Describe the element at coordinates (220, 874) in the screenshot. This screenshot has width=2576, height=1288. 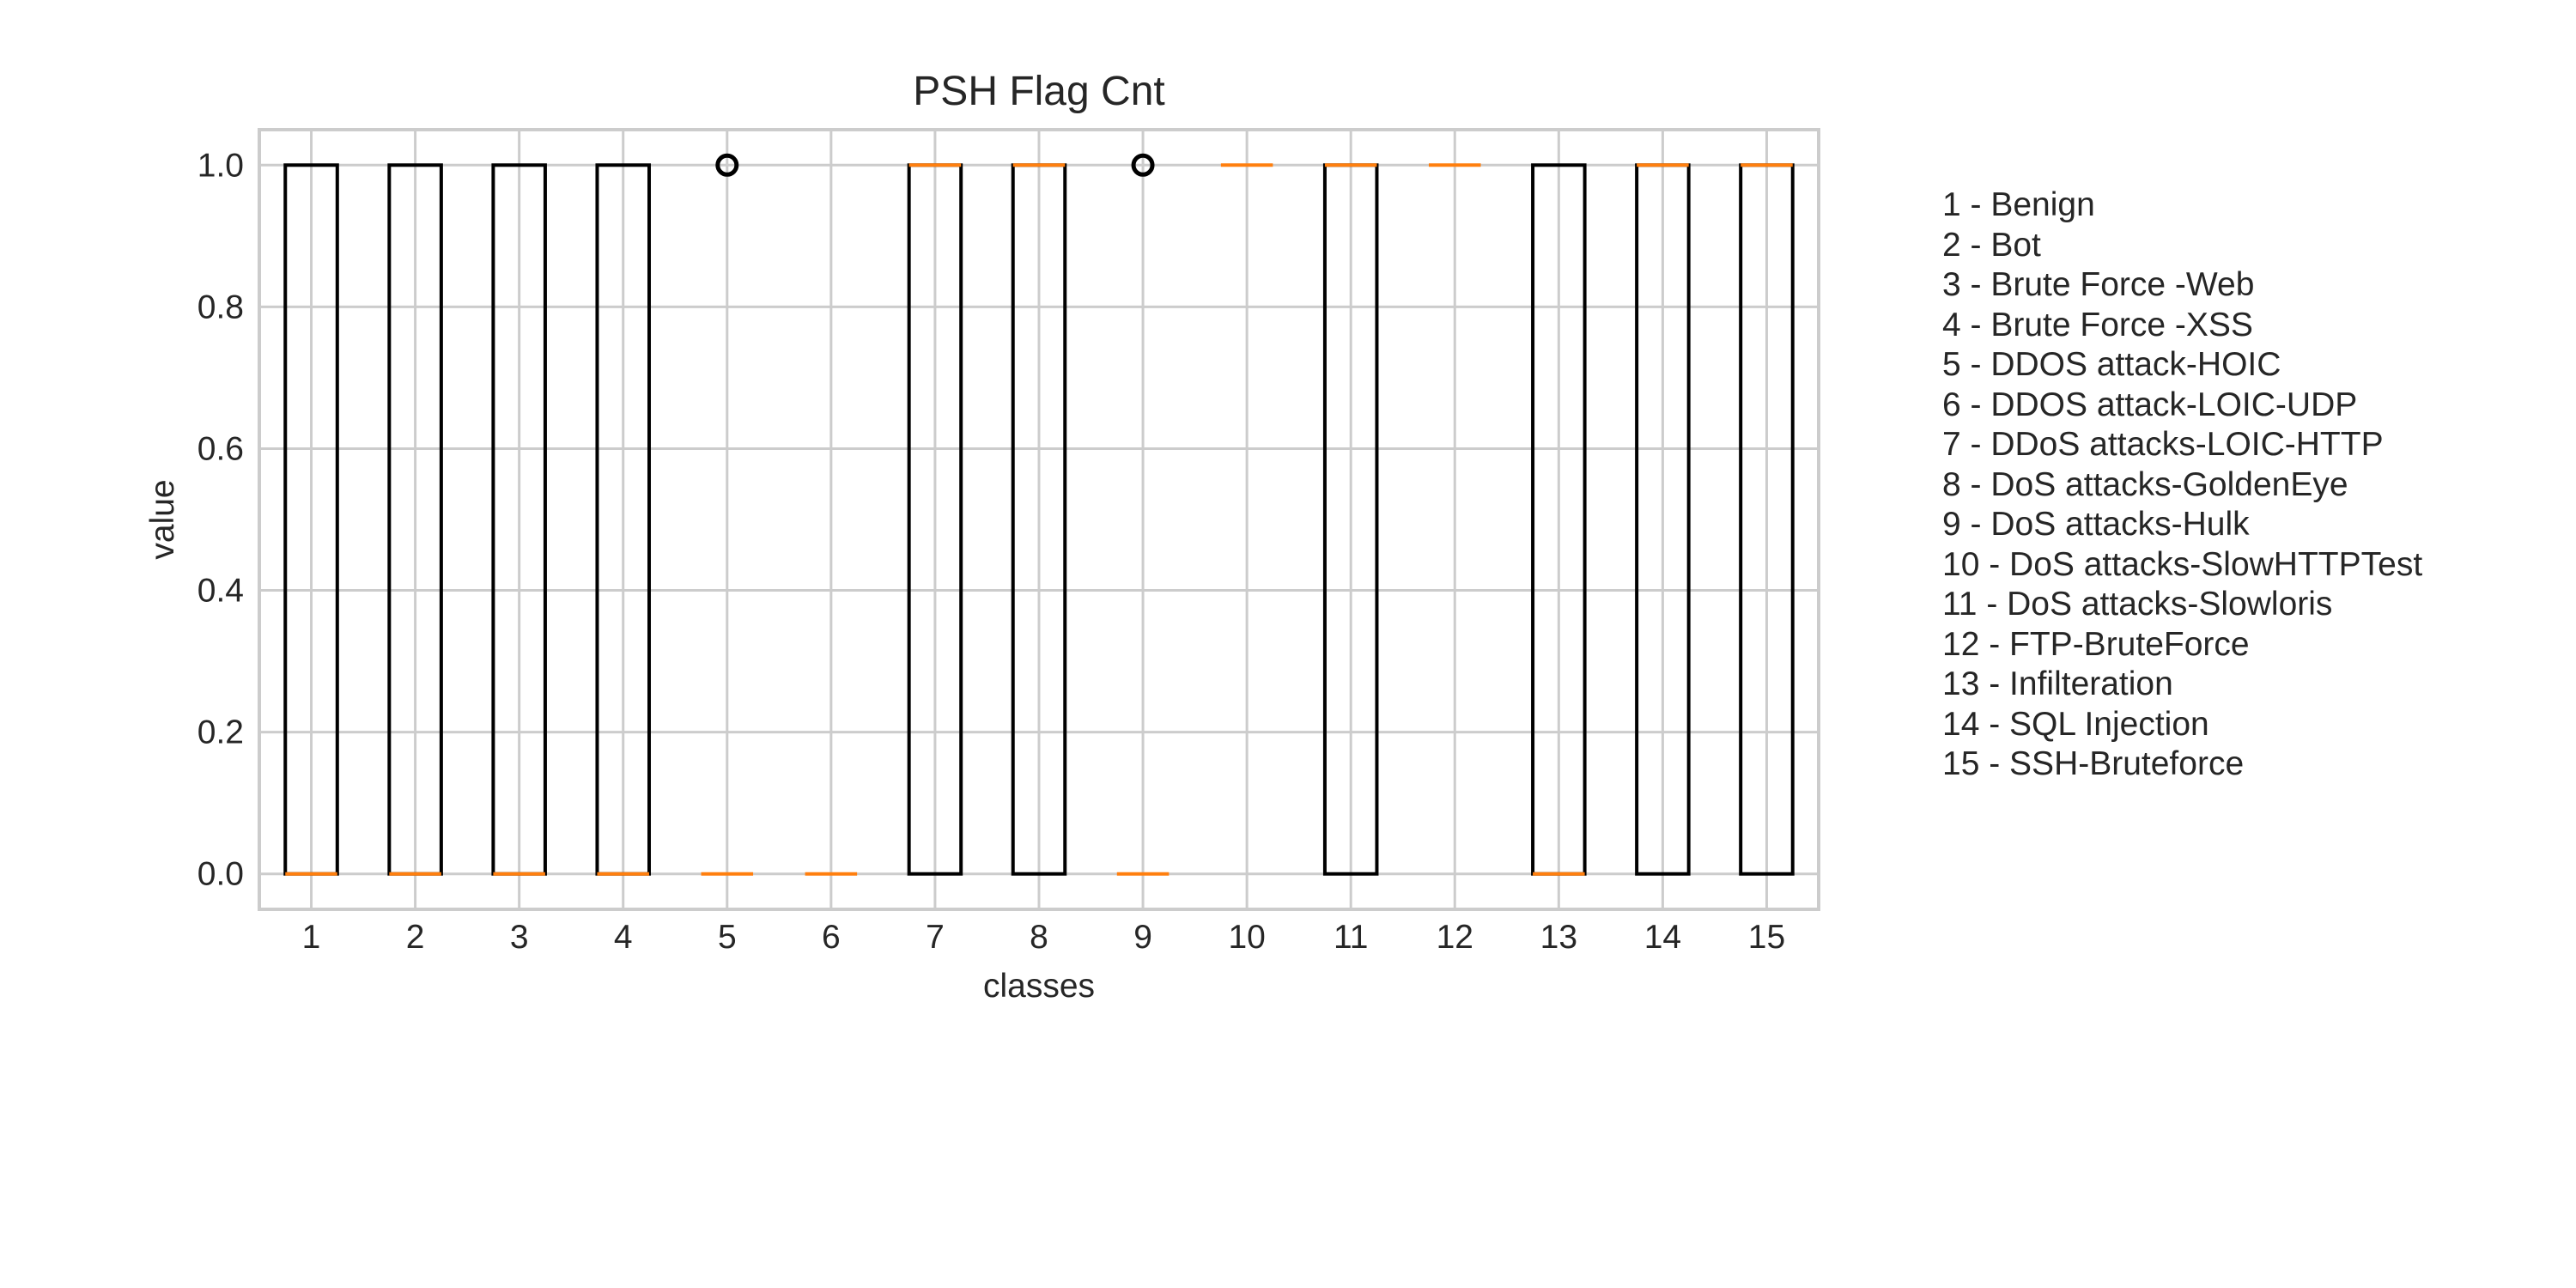
I see `y-tick-label: 0.0` at that location.